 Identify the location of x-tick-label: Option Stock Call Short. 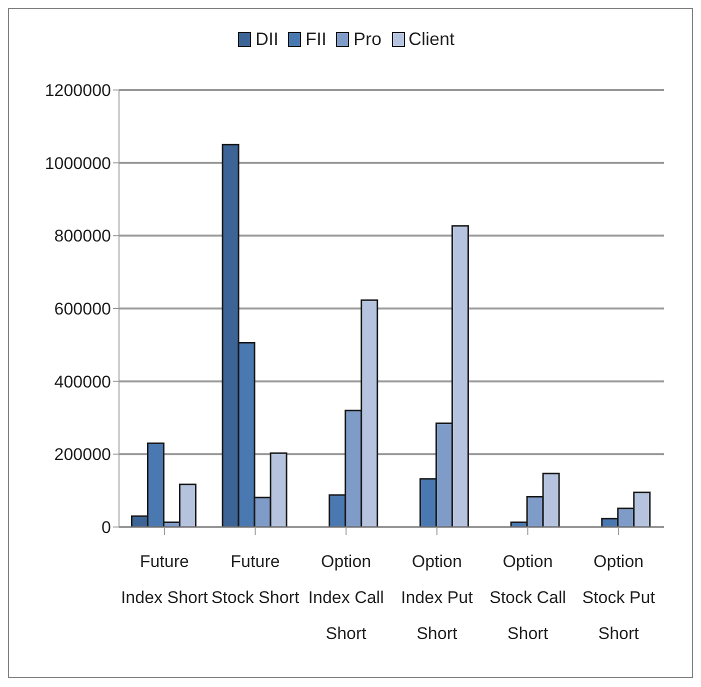
(527, 597).